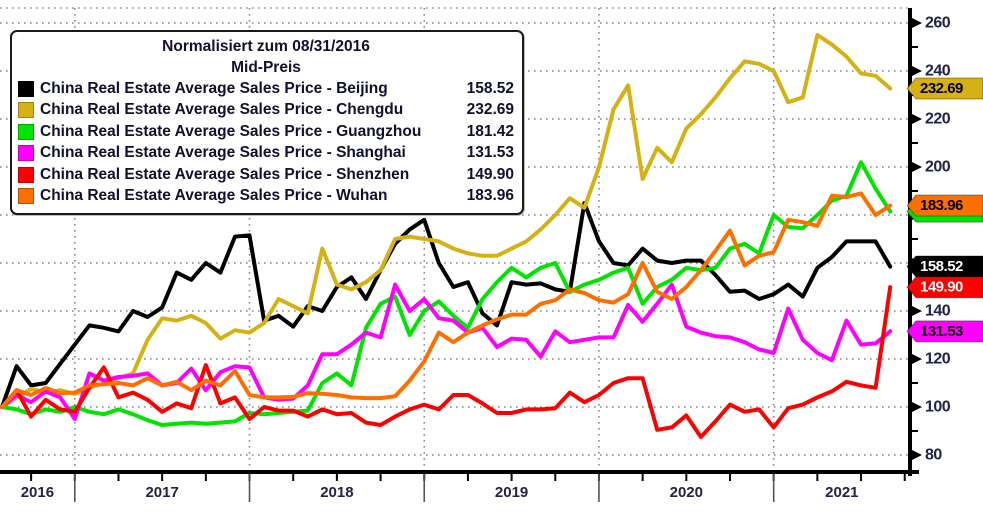 Image resolution: width=983 pixels, height=528 pixels. What do you see at coordinates (490, 88) in the screenshot?
I see `legend-value: 158.52` at bounding box center [490, 88].